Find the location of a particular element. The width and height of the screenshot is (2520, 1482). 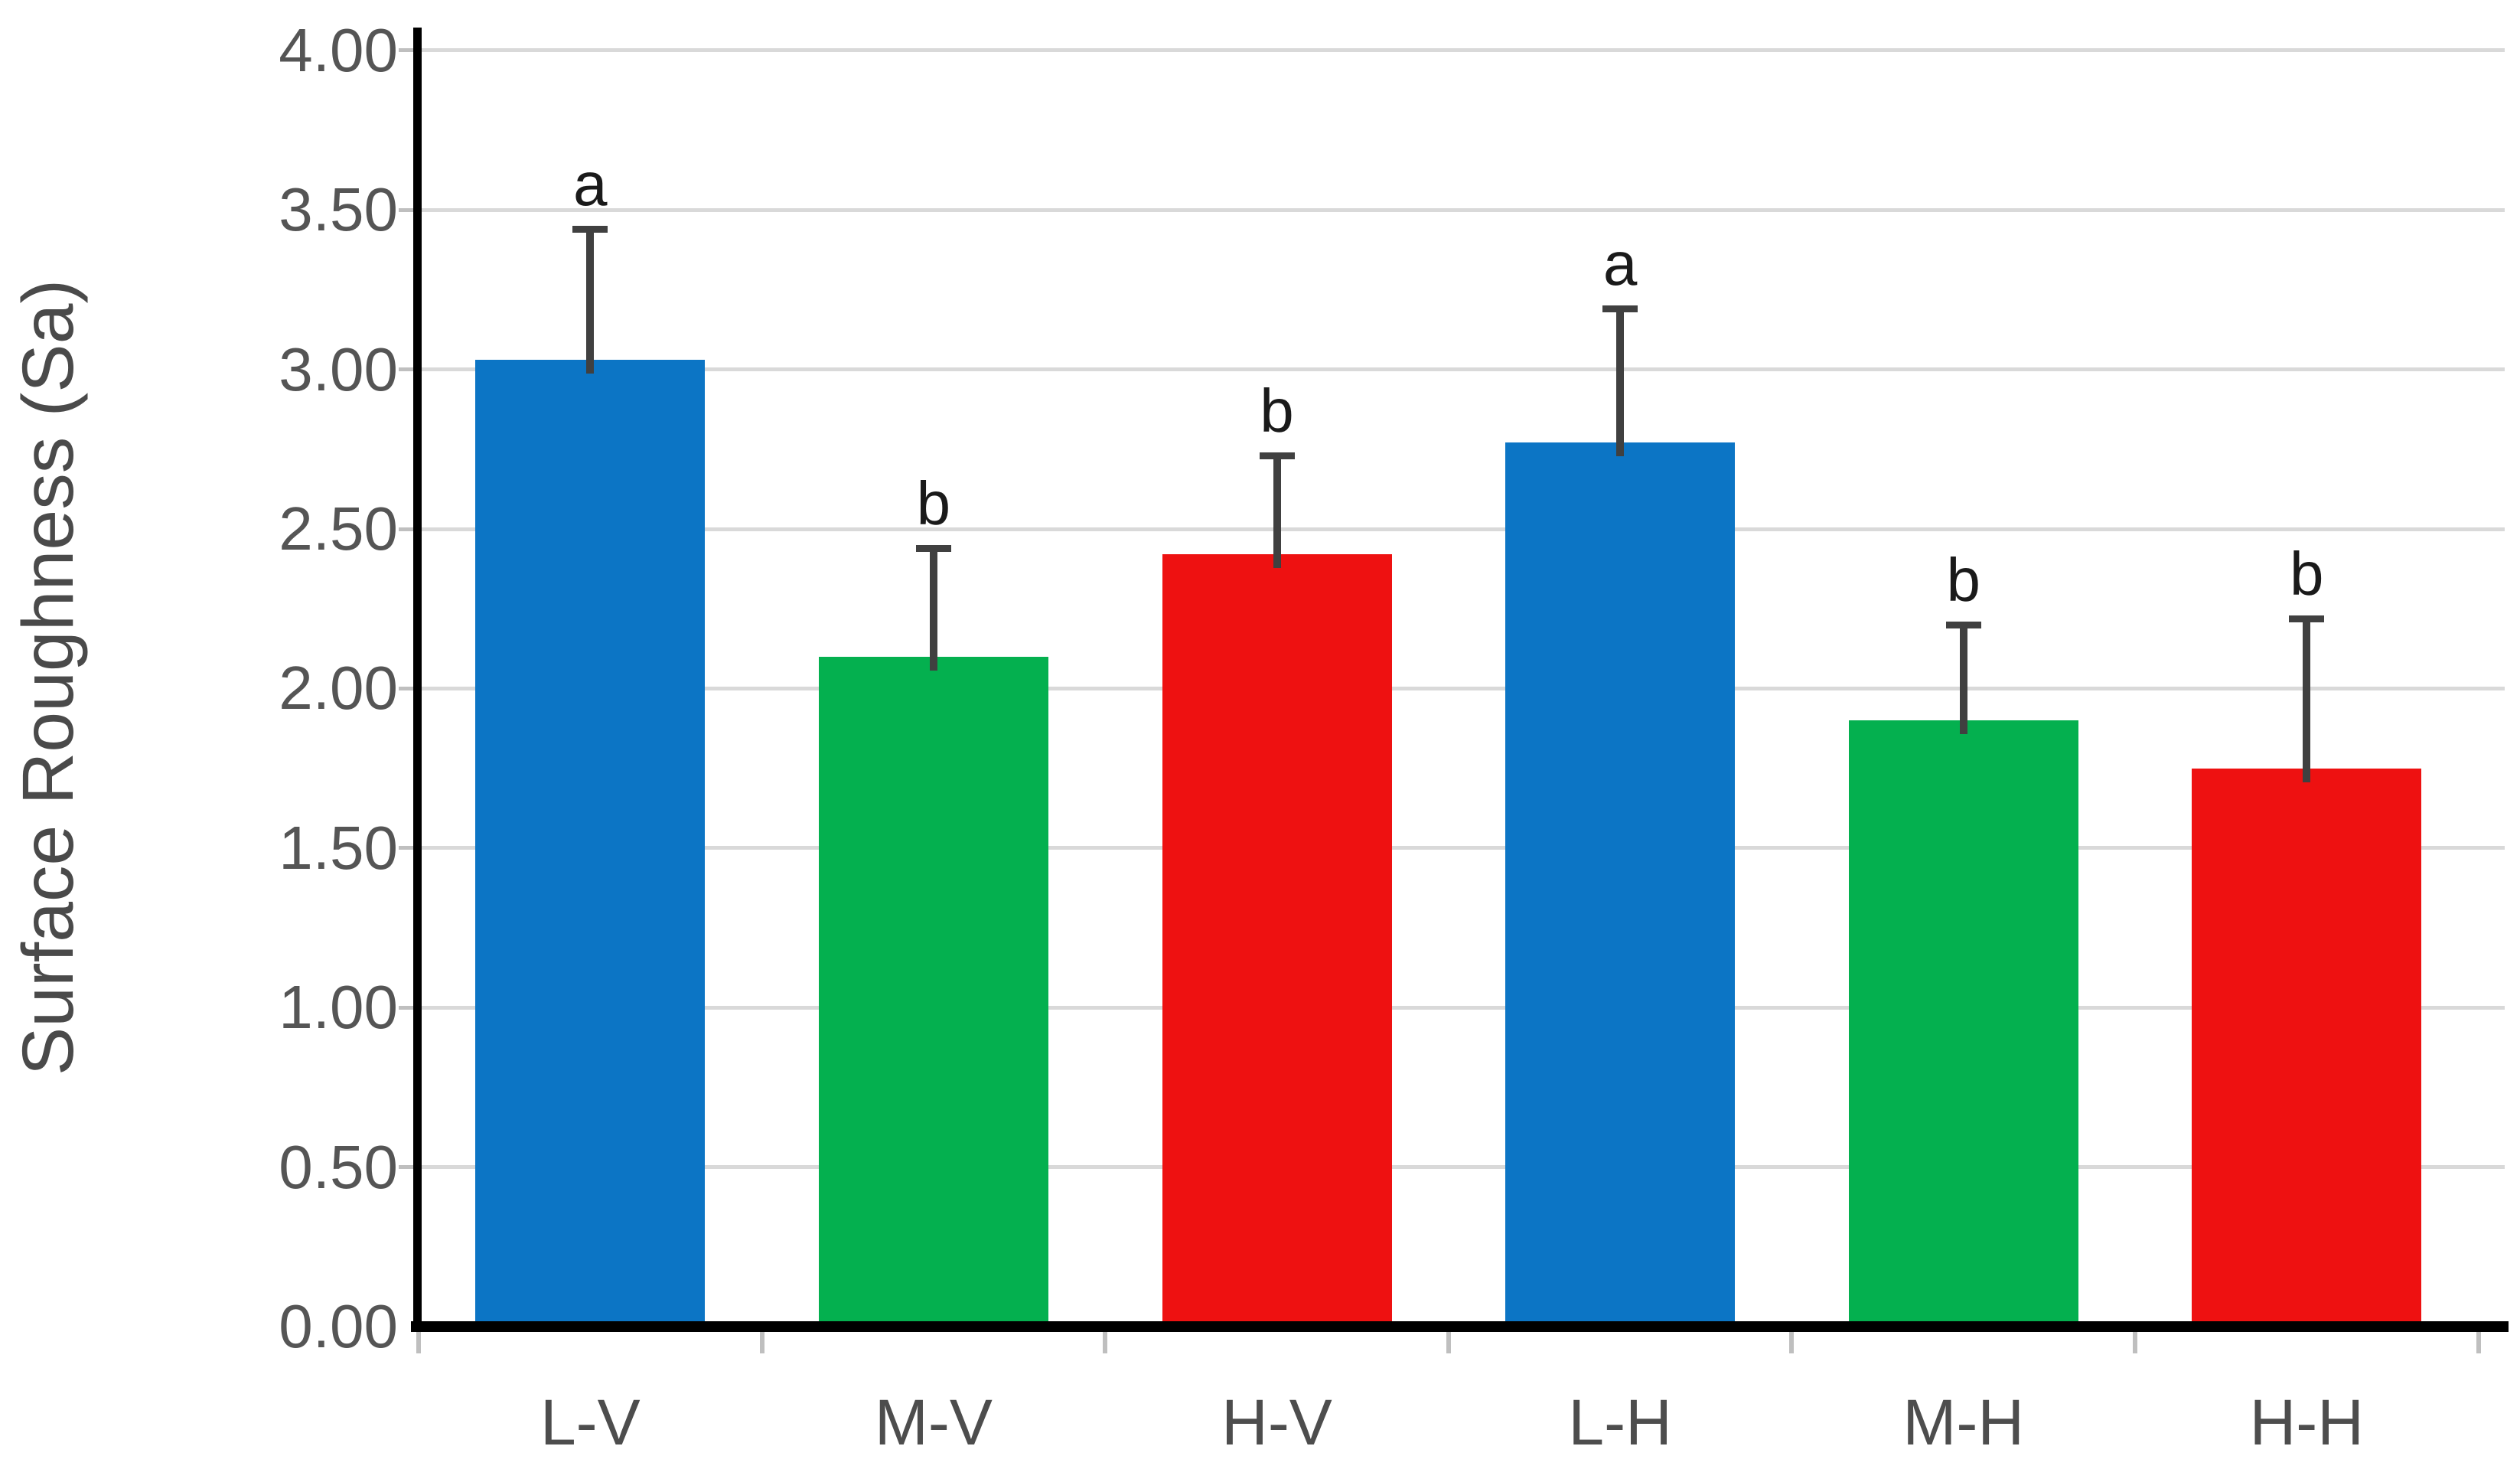

x-category-label: L-V is located at coordinates (590, 1422).